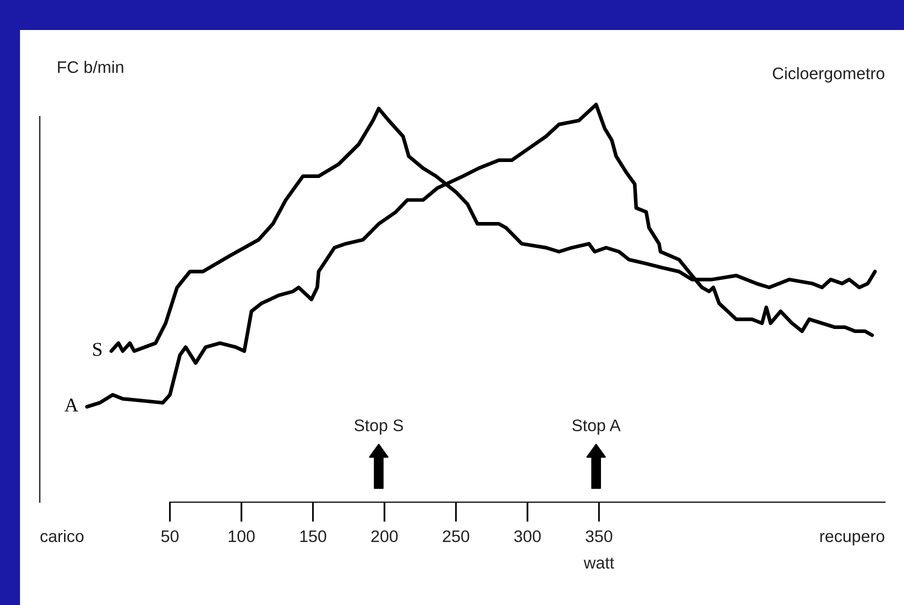 The image size is (904, 605). I want to click on series-label: S, so click(97, 349).